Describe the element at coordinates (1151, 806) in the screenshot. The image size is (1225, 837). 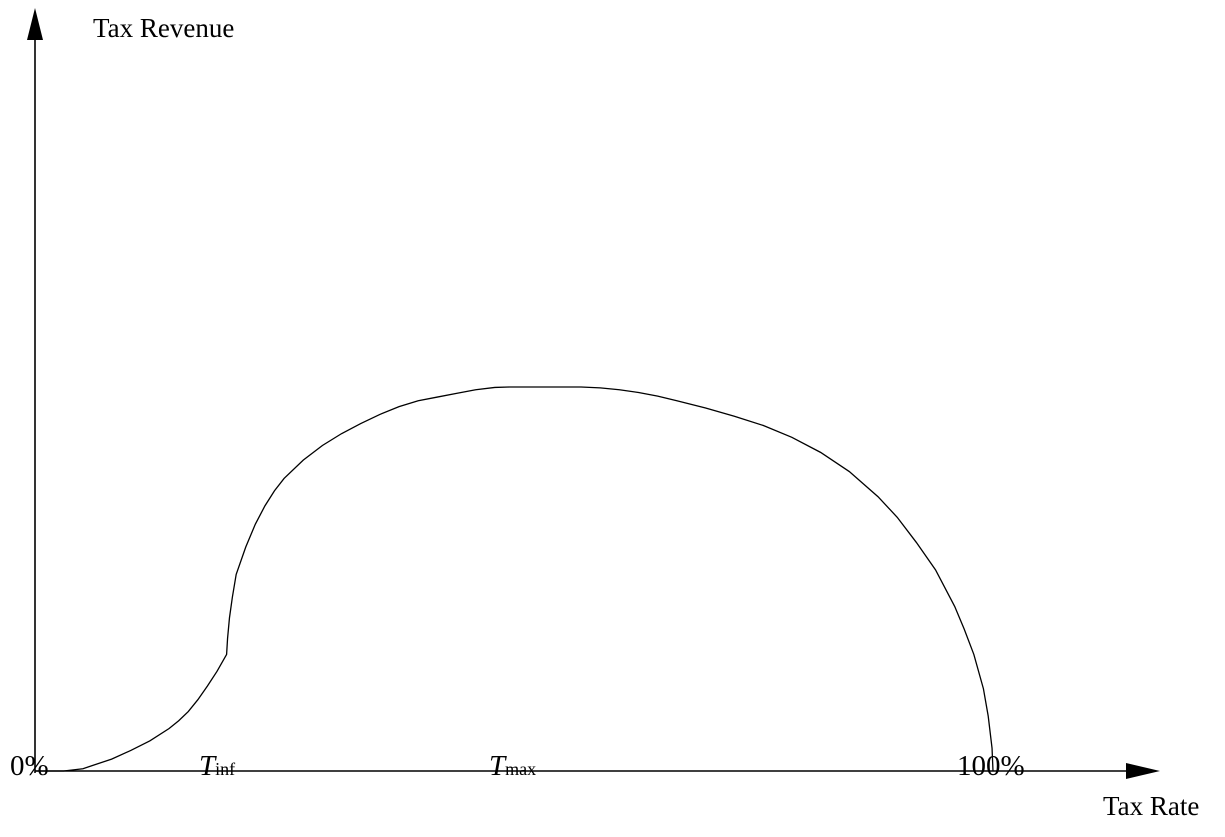
I see `x-axis-label: Tax Rate` at that location.